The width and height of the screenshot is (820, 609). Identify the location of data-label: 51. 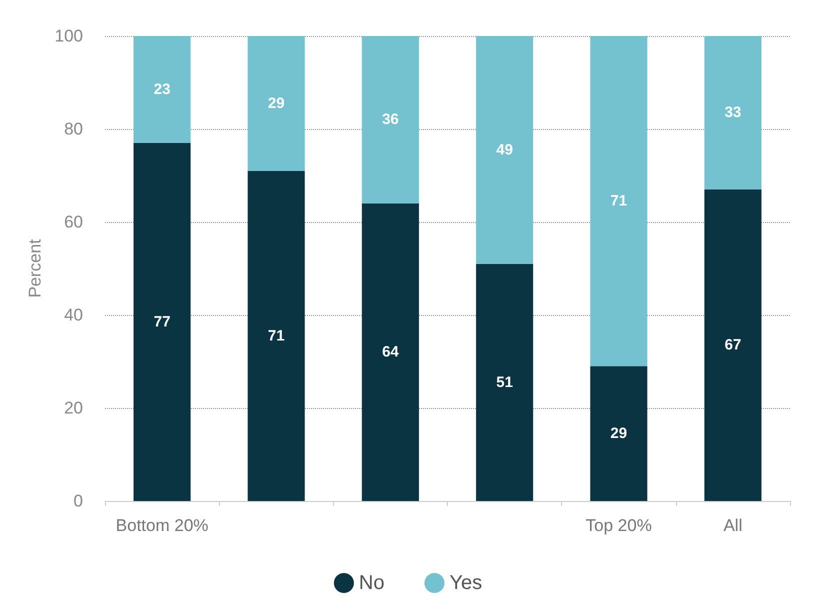
(504, 382).